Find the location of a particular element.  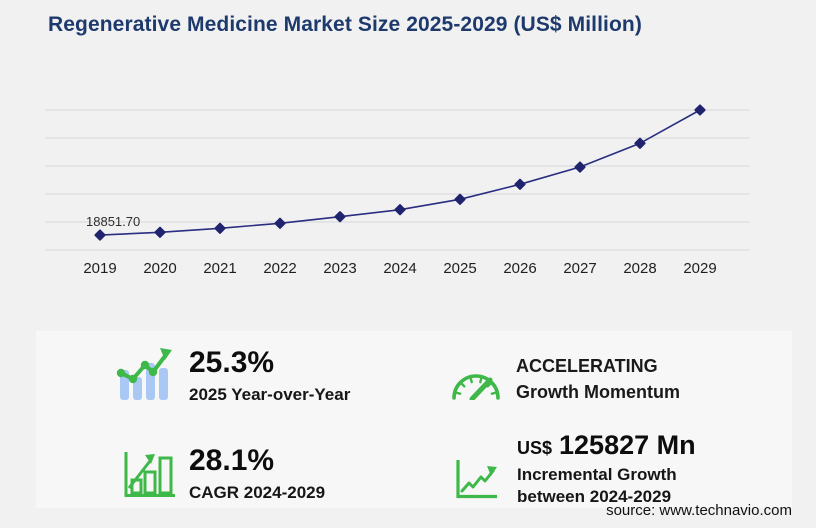

incremental-label-line1: Incremental Growth is located at coordinates (597, 474).